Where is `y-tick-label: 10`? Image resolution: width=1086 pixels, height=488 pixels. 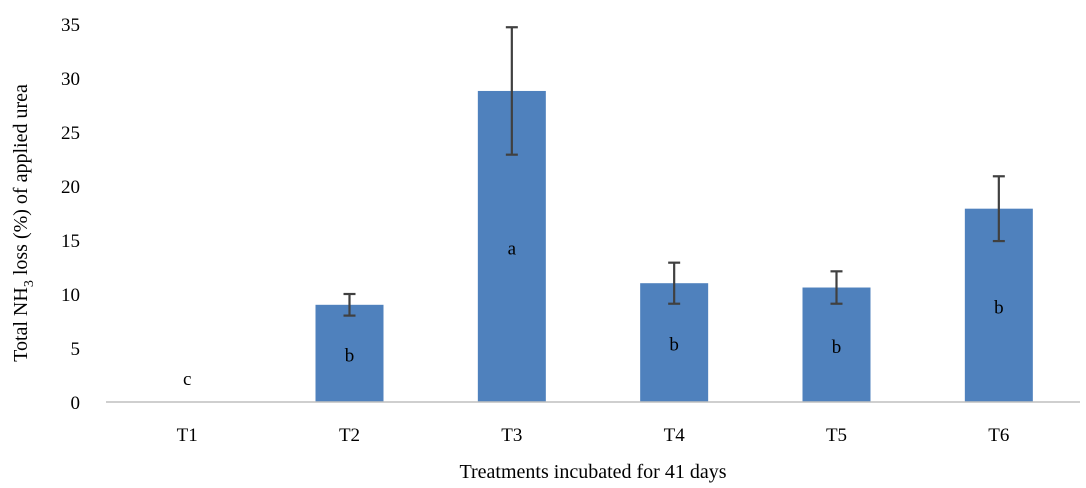 y-tick-label: 10 is located at coordinates (70, 295).